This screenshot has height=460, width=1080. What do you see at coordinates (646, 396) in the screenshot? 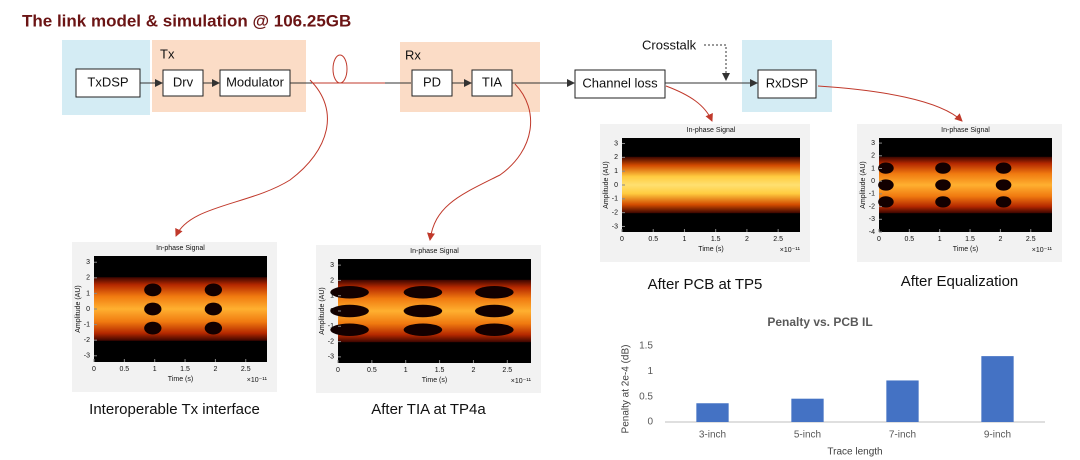
I see `y-tick-label: 0.5` at bounding box center [646, 396].